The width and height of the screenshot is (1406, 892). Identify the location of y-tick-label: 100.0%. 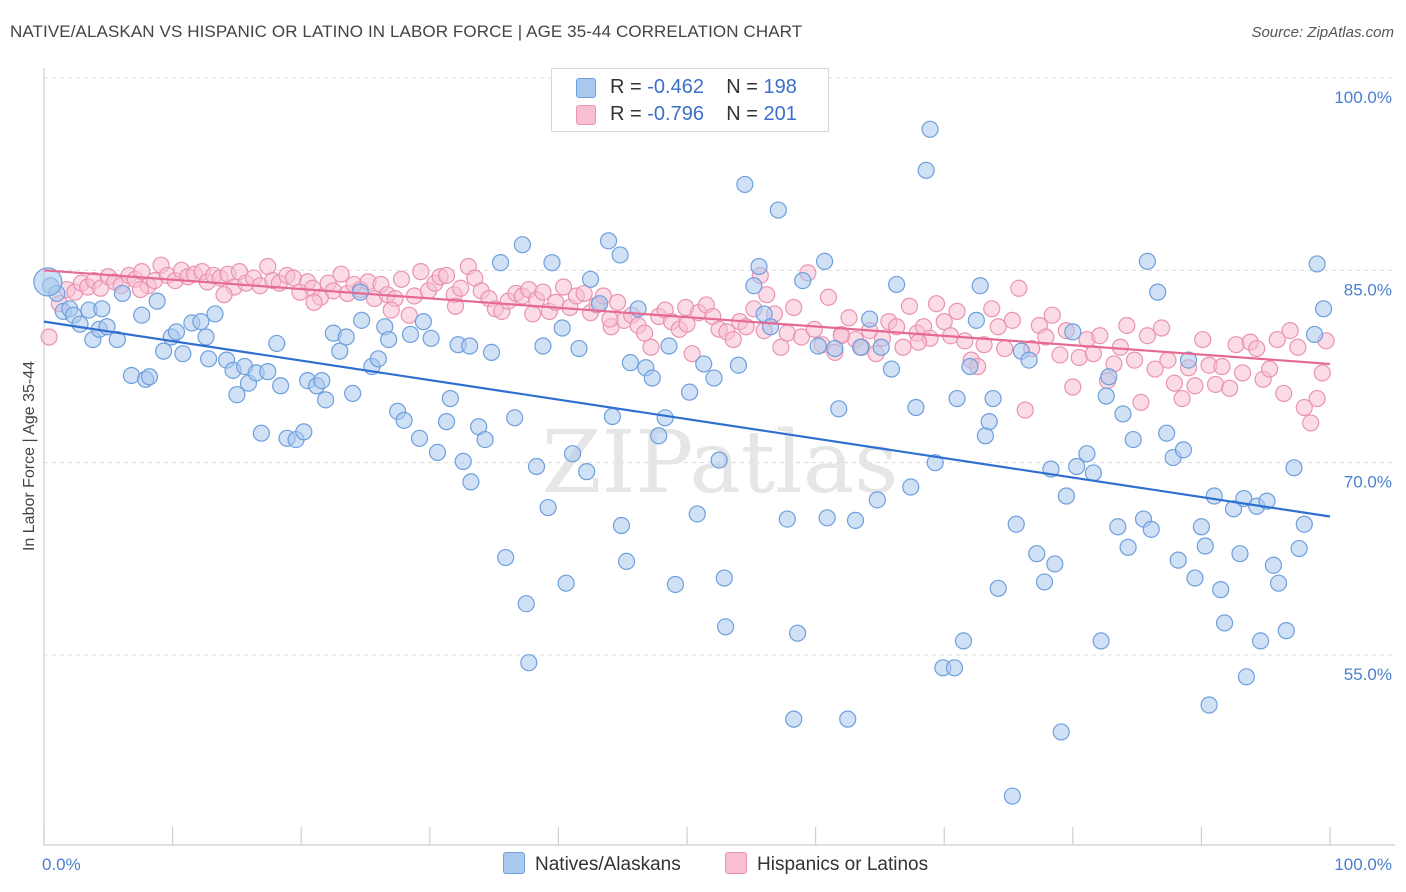
(1363, 97).